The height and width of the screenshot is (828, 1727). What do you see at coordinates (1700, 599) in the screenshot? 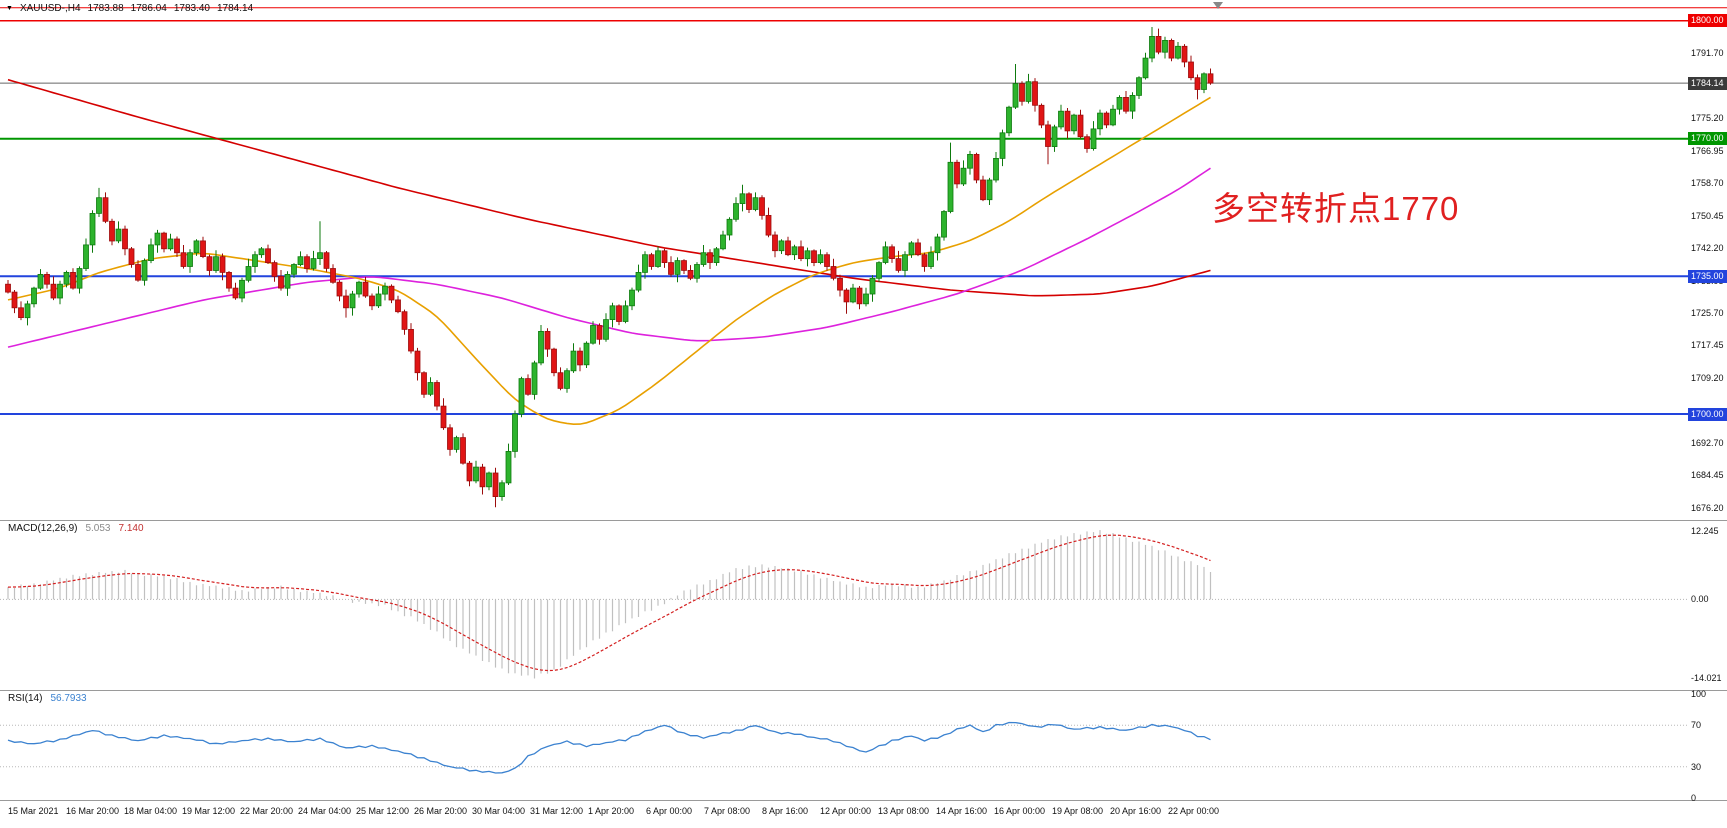
I see `macd-axis-label: 0.00` at bounding box center [1700, 599].